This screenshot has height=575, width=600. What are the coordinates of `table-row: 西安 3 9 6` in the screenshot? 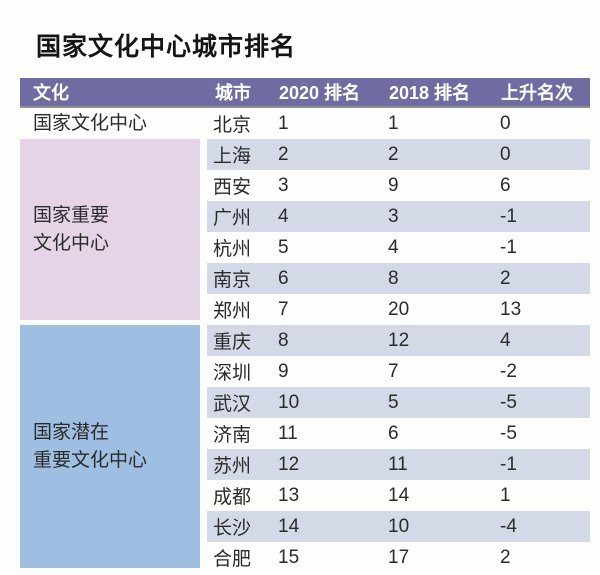 It's located at (398, 185).